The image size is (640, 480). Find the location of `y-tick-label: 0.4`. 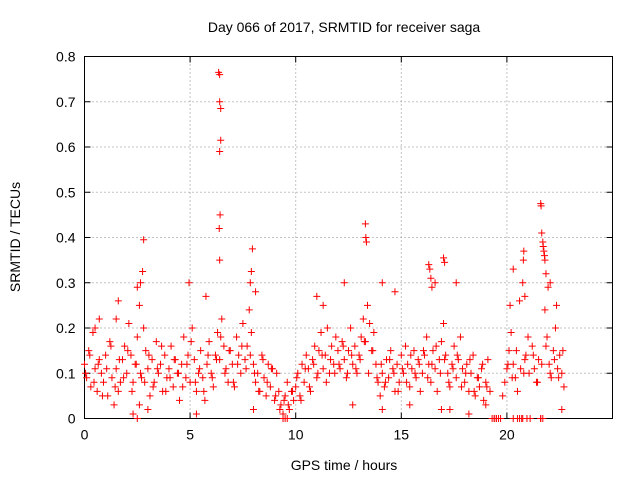

y-tick-label: 0.4 is located at coordinates (66, 238).